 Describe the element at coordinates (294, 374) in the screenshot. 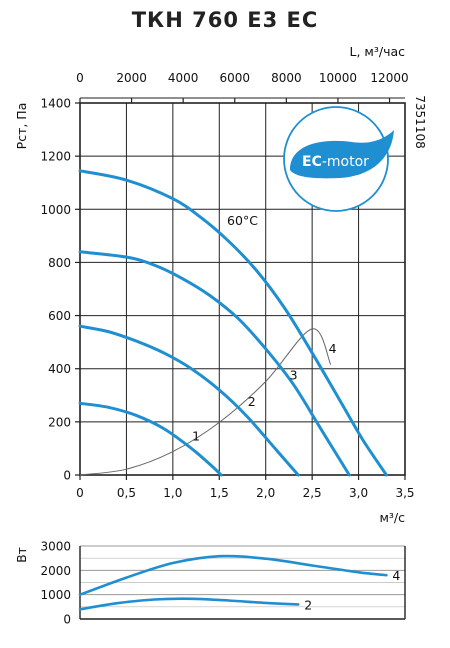

I see `curve-label-3: 3` at that location.